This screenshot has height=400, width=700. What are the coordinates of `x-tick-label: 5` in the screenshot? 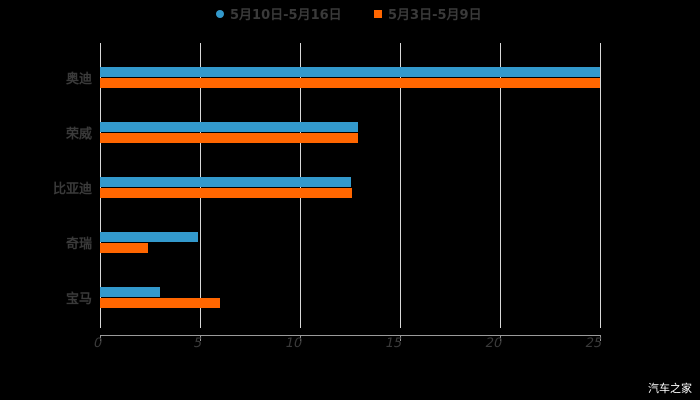 It's located at (198, 343).